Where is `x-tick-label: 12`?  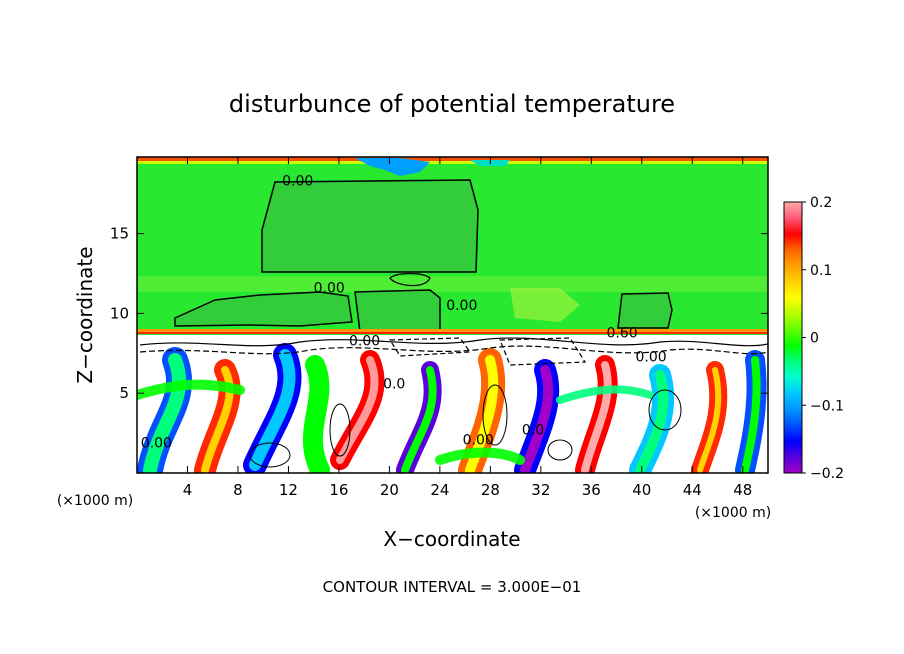
x-tick-label: 12 is located at coordinates (288, 490).